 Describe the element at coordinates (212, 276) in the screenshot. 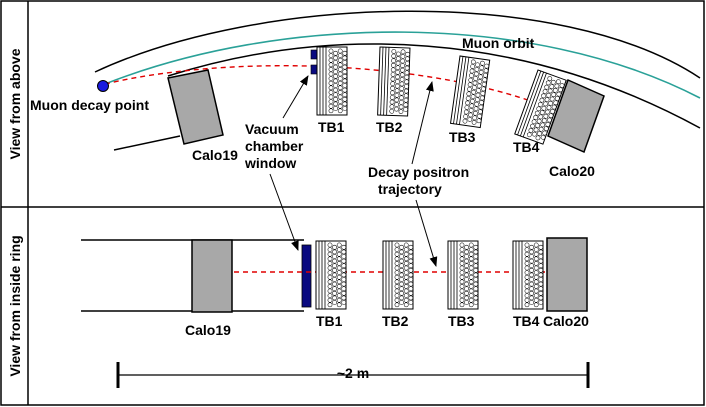

I see `calo19-bottom` at that location.